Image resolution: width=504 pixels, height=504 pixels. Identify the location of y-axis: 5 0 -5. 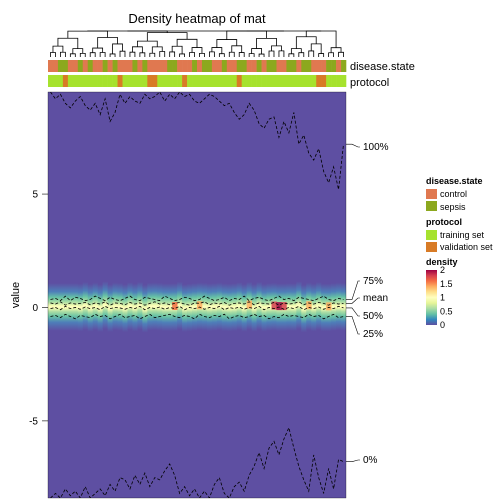
(38, 308).